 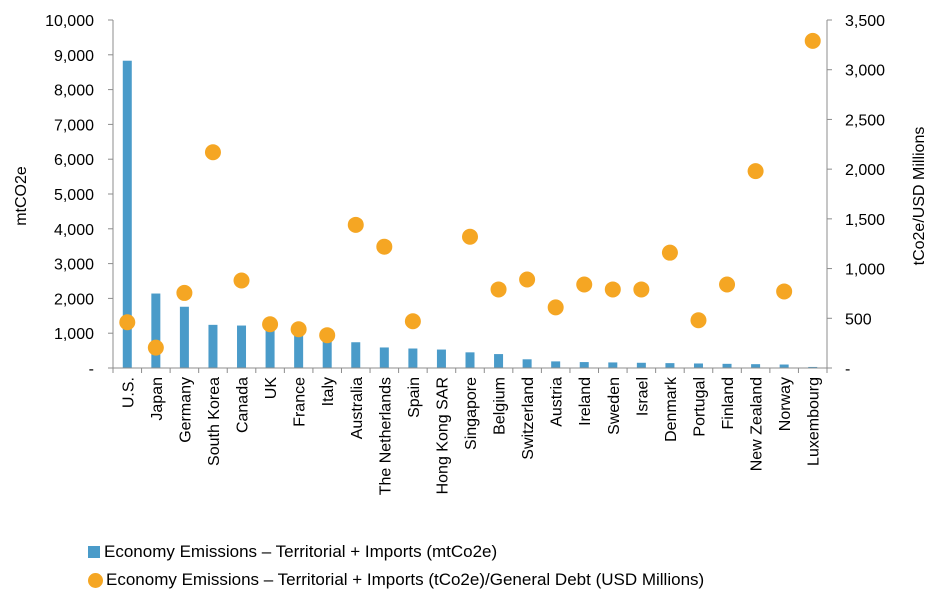 I want to click on right-tick-label: 3,000, so click(x=865, y=71).